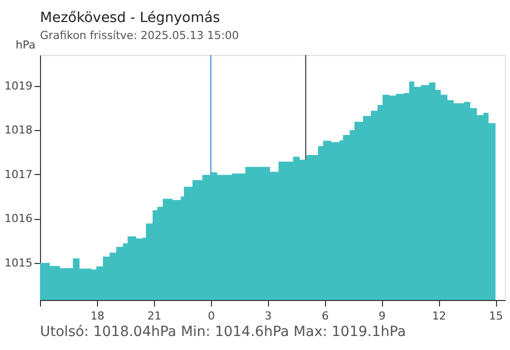  Describe the element at coordinates (18, 174) in the screenshot. I see `y-tick-label: 1017` at that location.